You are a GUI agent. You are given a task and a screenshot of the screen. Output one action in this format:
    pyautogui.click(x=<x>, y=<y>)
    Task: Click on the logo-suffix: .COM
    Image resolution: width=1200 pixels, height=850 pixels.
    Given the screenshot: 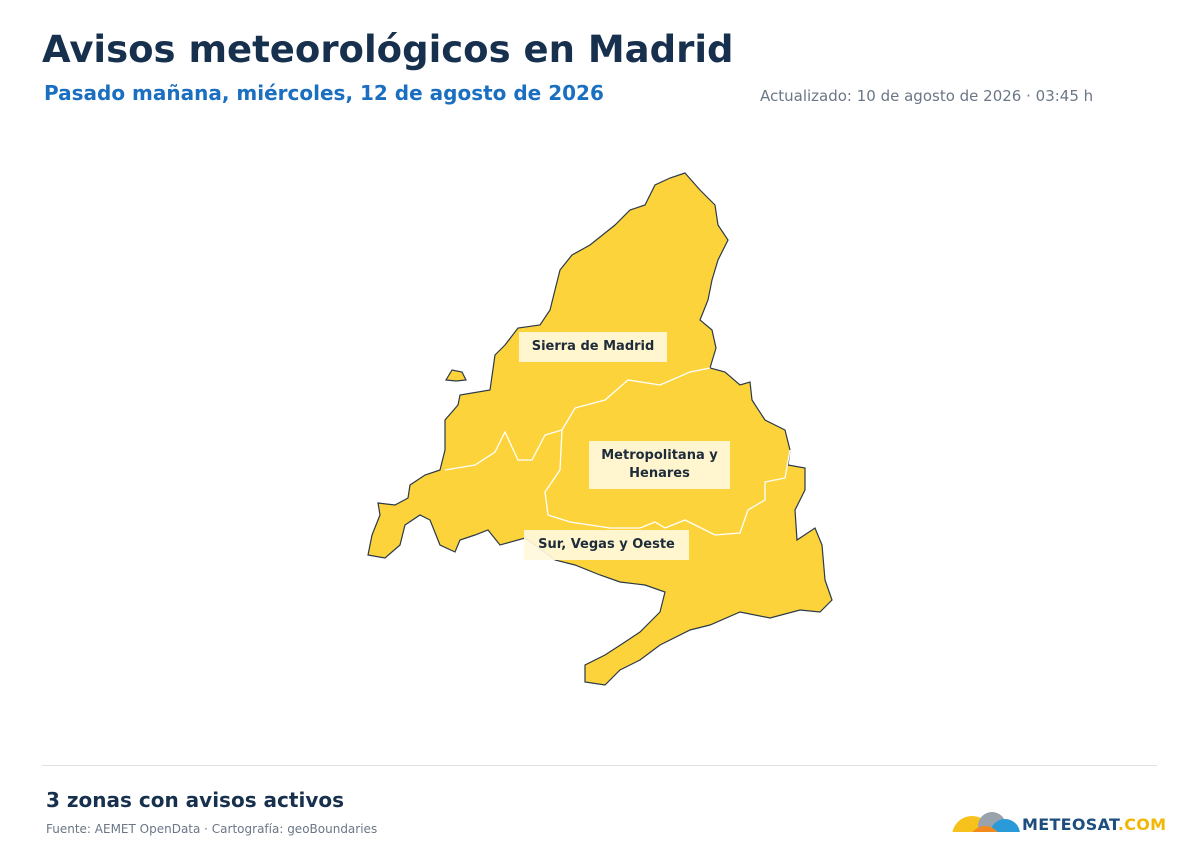 What is the action you would take?
    pyautogui.click(x=1142, y=824)
    